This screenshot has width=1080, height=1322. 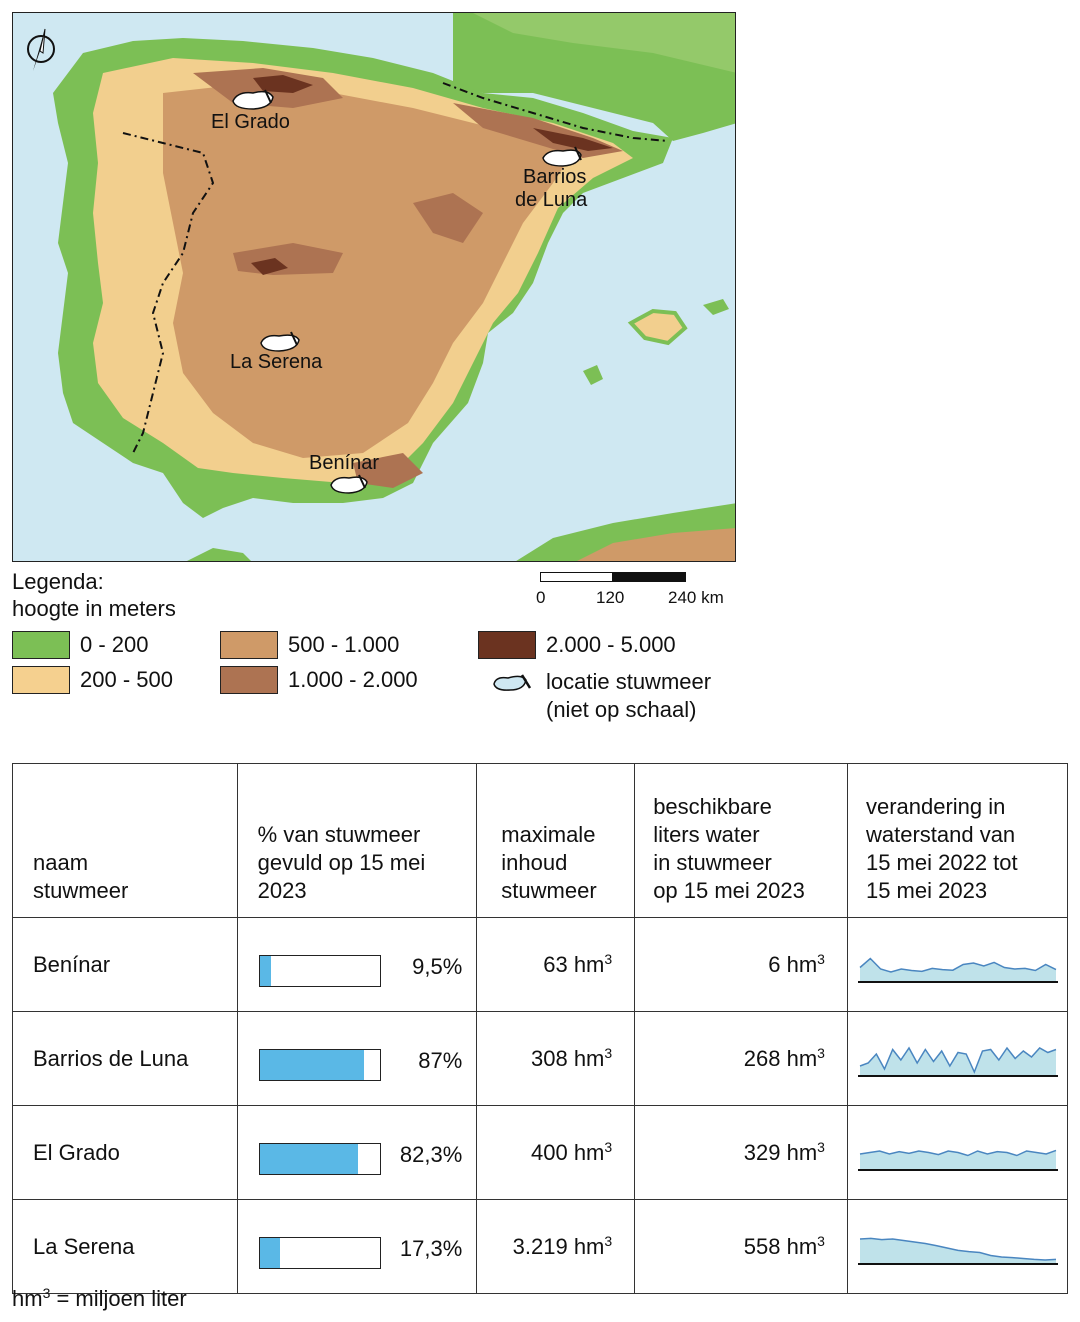 What do you see at coordinates (125, 1152) in the screenshot?
I see `reservoir-name: El Grado` at bounding box center [125, 1152].